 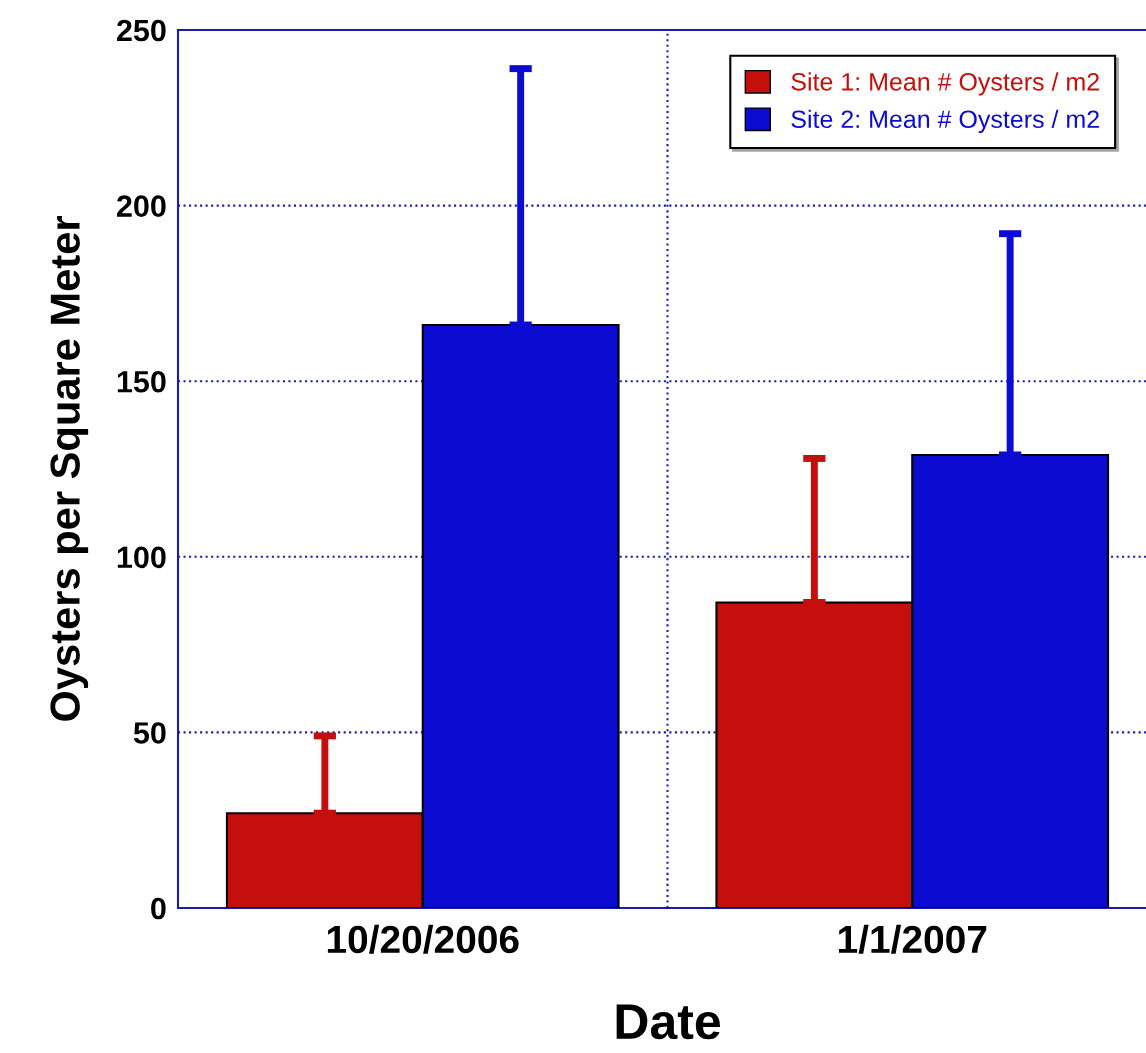 I want to click on y-tick-label: 50, so click(x=149, y=733).